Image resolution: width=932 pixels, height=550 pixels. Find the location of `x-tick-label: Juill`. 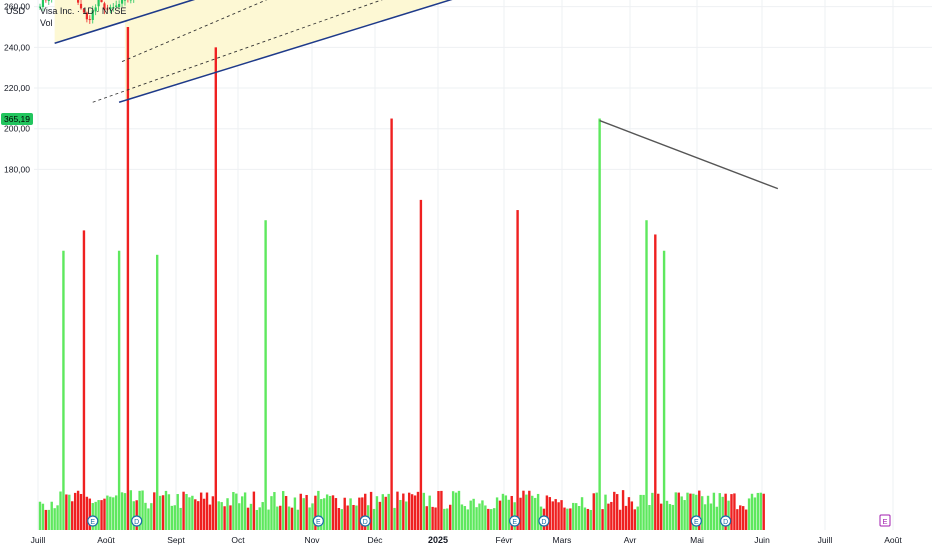

x-tick-label: Juill is located at coordinates (38, 540).